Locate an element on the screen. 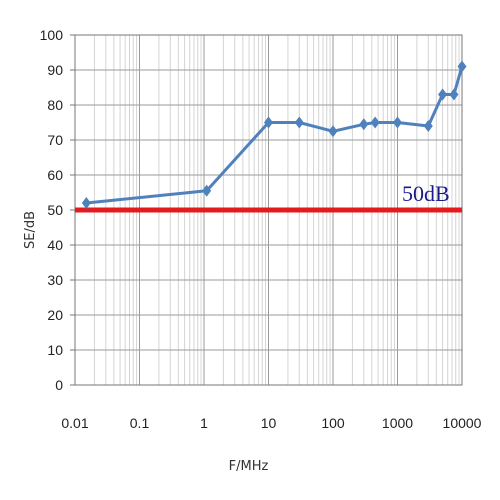  x-axis-tick-labels: 0.01 0.1 1 10 100 1000 10000 is located at coordinates (271, 423).